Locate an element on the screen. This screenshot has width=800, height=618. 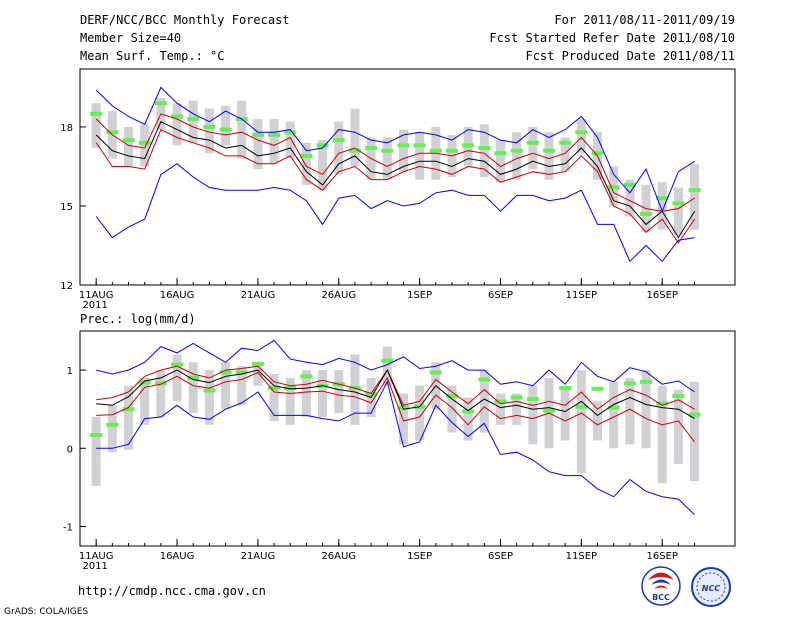
temp-xtick-label: 1SEP is located at coordinates (419, 295).